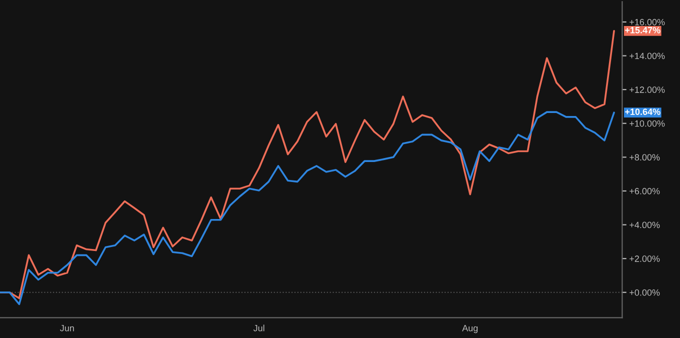 This screenshot has width=680, height=338. Describe the element at coordinates (645, 292) in the screenshot. I see `y-tick-label: +0.00%` at that location.